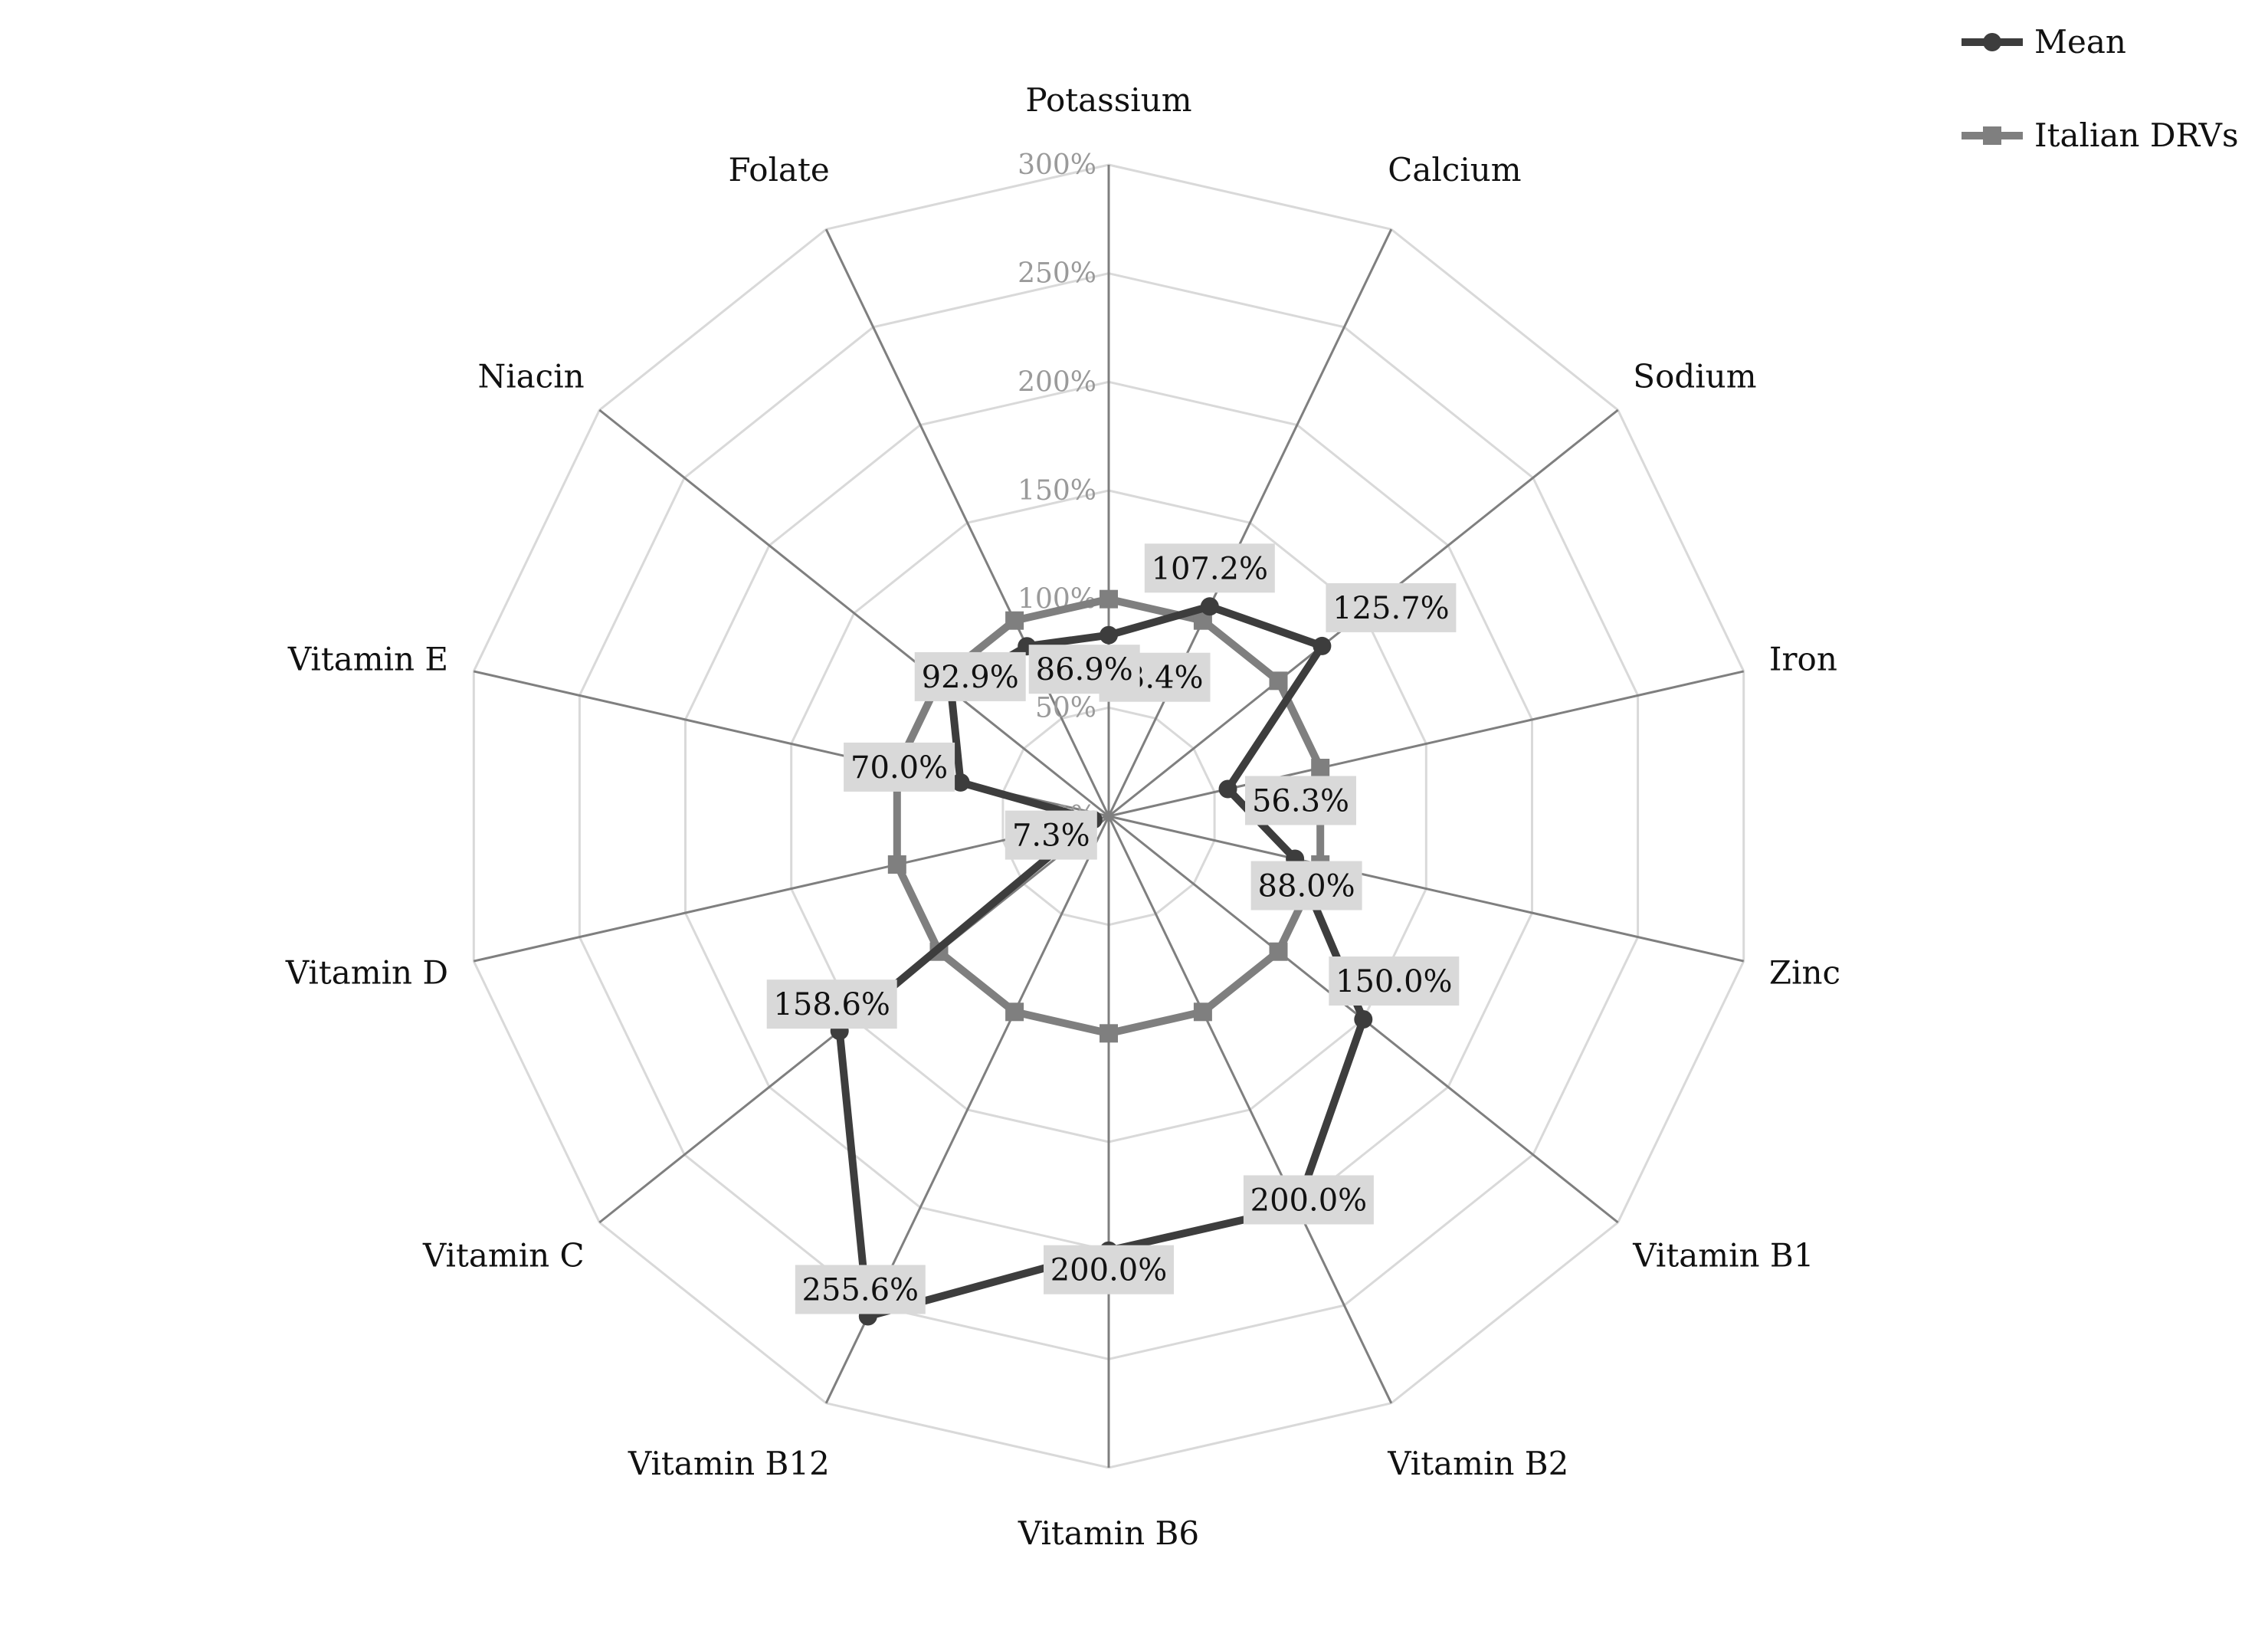  I want to click on category-label: Vitamin B12, so click(729, 1463).